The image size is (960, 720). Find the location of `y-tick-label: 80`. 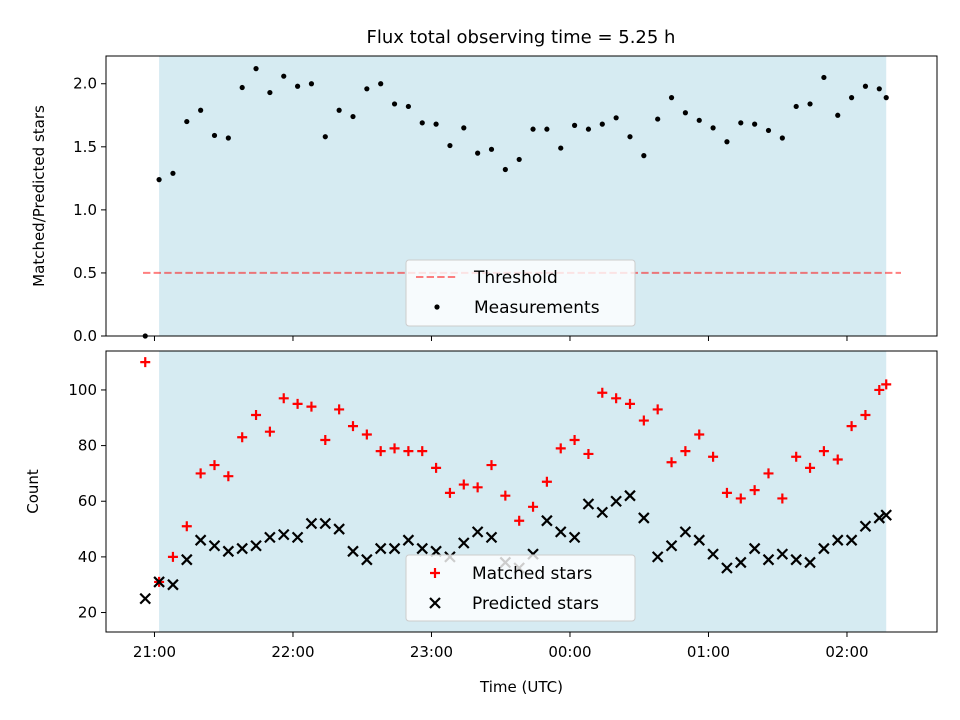

y-tick-label: 80 is located at coordinates (87, 446).